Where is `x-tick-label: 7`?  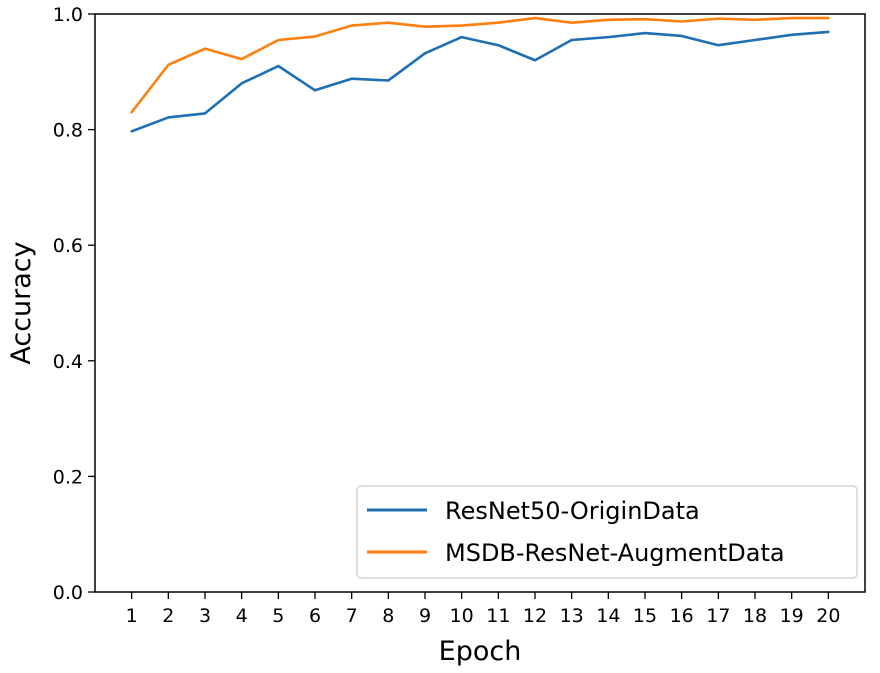
x-tick-label: 7 is located at coordinates (352, 616).